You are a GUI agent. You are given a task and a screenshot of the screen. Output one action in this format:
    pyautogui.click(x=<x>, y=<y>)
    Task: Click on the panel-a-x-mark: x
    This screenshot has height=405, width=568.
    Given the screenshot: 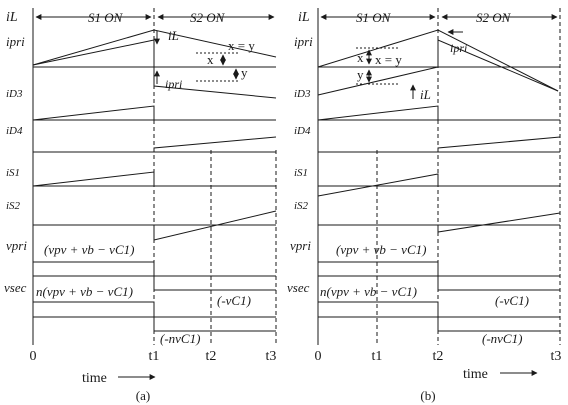 What is the action you would take?
    pyautogui.click(x=210, y=59)
    